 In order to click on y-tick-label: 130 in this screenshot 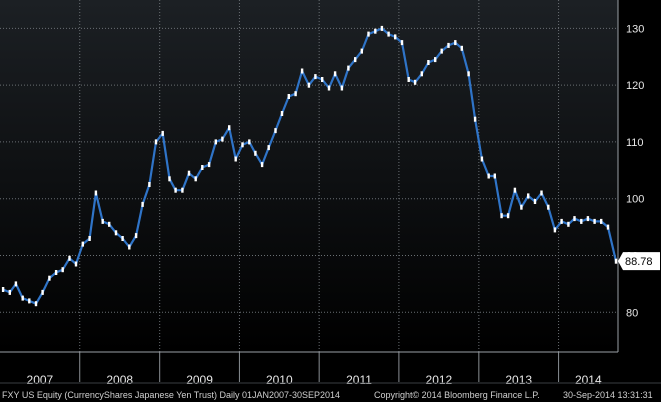, I will do `click(635, 29)`.